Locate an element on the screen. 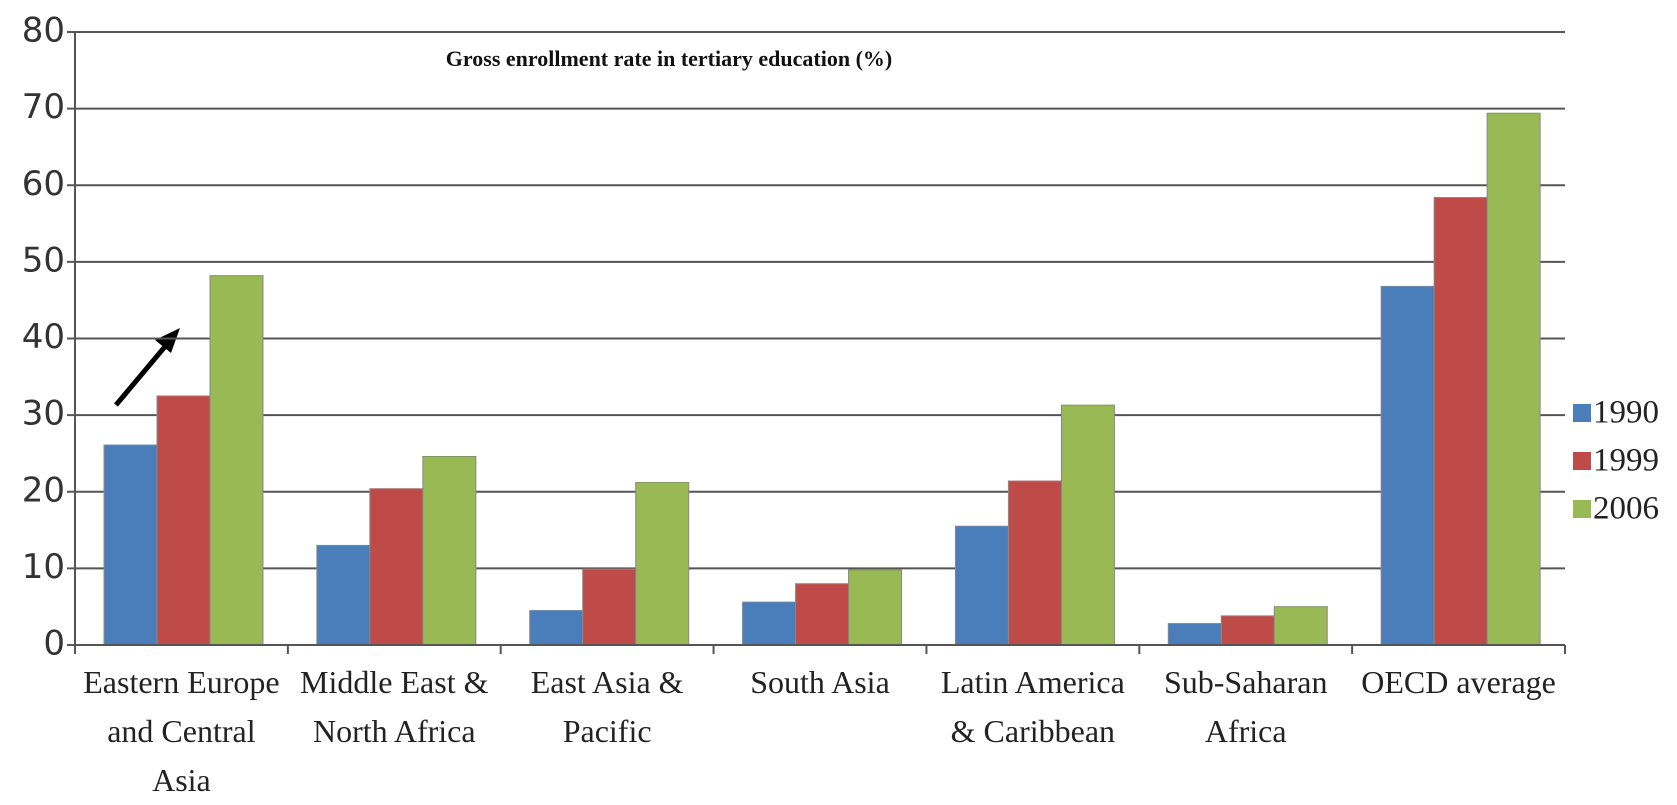 Image resolution: width=1677 pixels, height=805 pixels. y-tick-label: 20 is located at coordinates (43, 490).